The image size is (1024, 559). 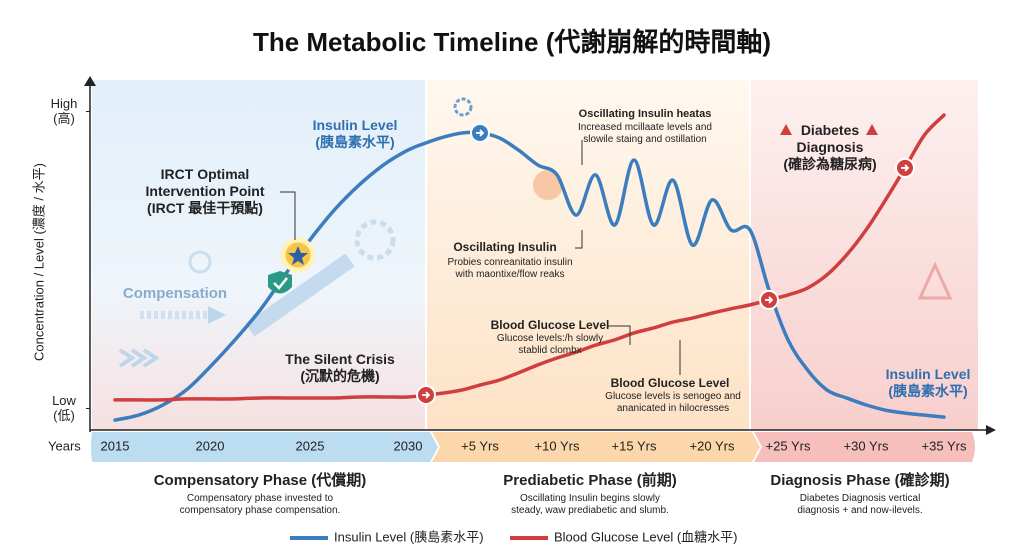 What do you see at coordinates (864, 255) in the screenshot?
I see `phase-band` at bounding box center [864, 255].